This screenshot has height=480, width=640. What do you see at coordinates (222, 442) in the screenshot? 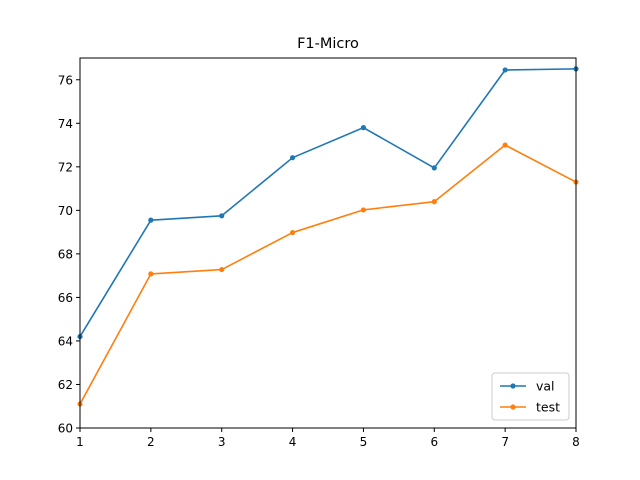
I see `x-tick-label: 3` at bounding box center [222, 442].